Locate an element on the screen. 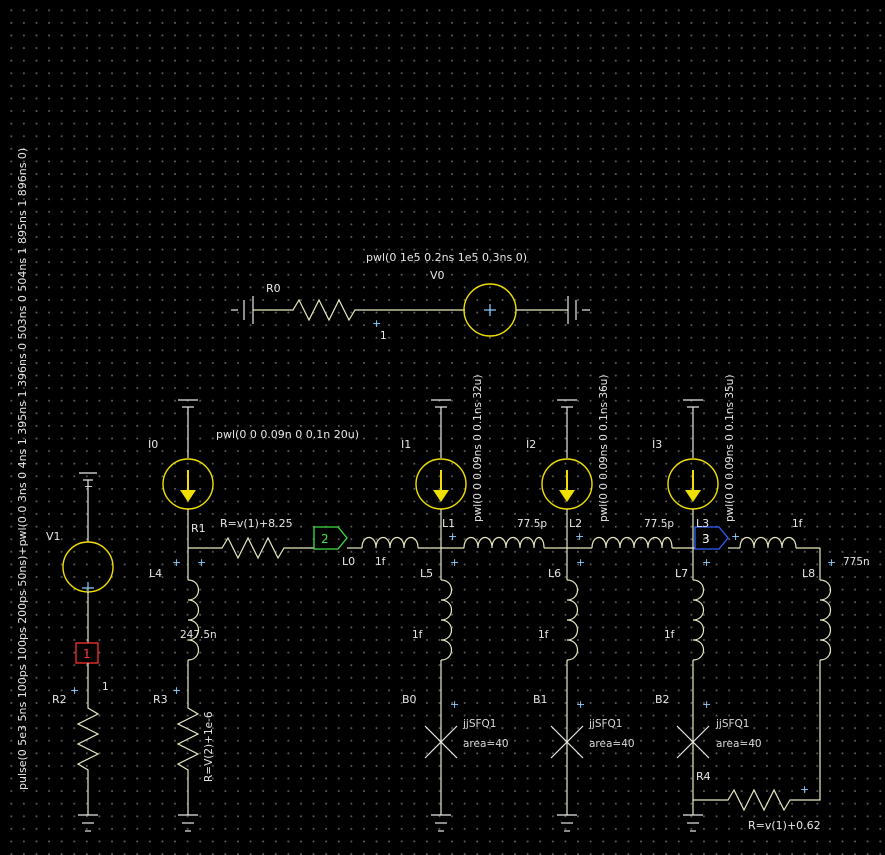  v1-voltage-source: − is located at coordinates (88, 557).